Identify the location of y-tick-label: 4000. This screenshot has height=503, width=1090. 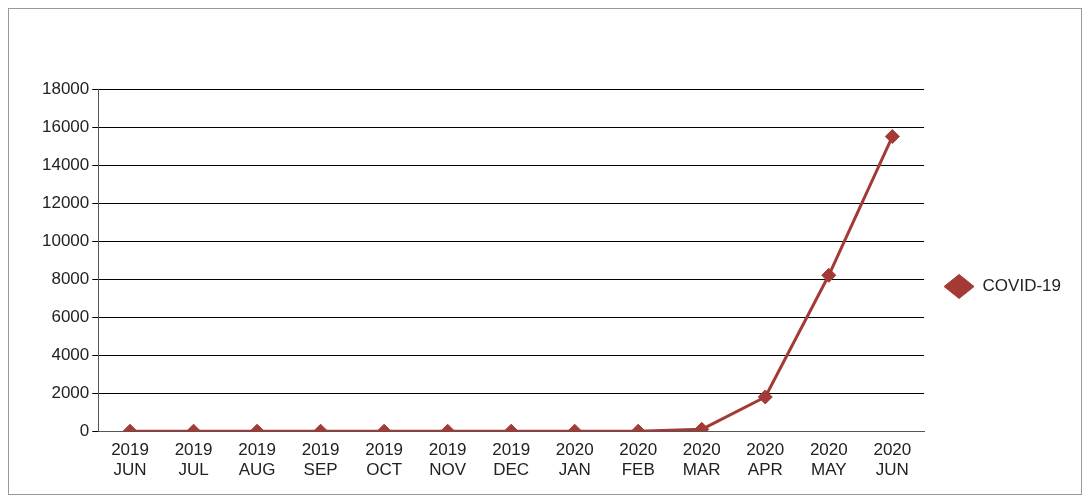
(70, 354).